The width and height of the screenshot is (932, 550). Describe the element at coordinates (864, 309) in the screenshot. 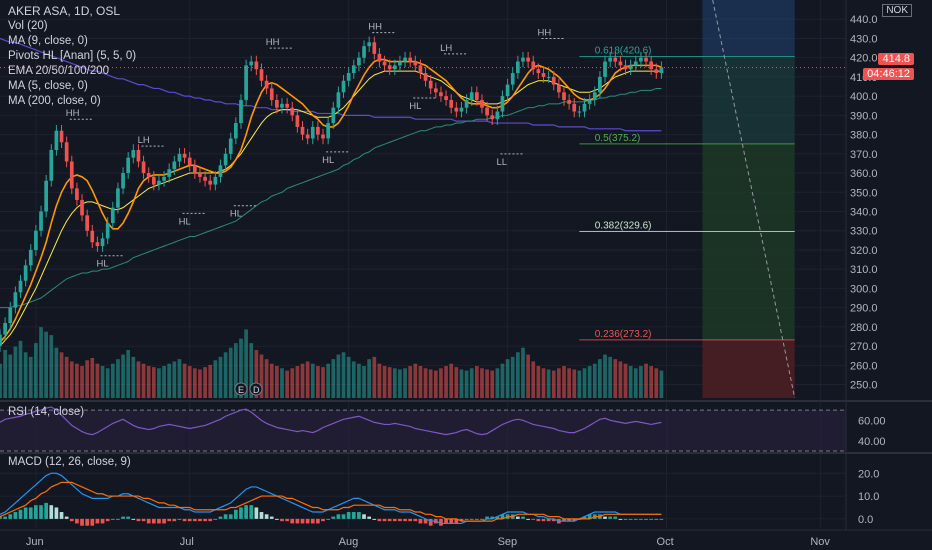

I see `price-tick-label: 290.0` at that location.